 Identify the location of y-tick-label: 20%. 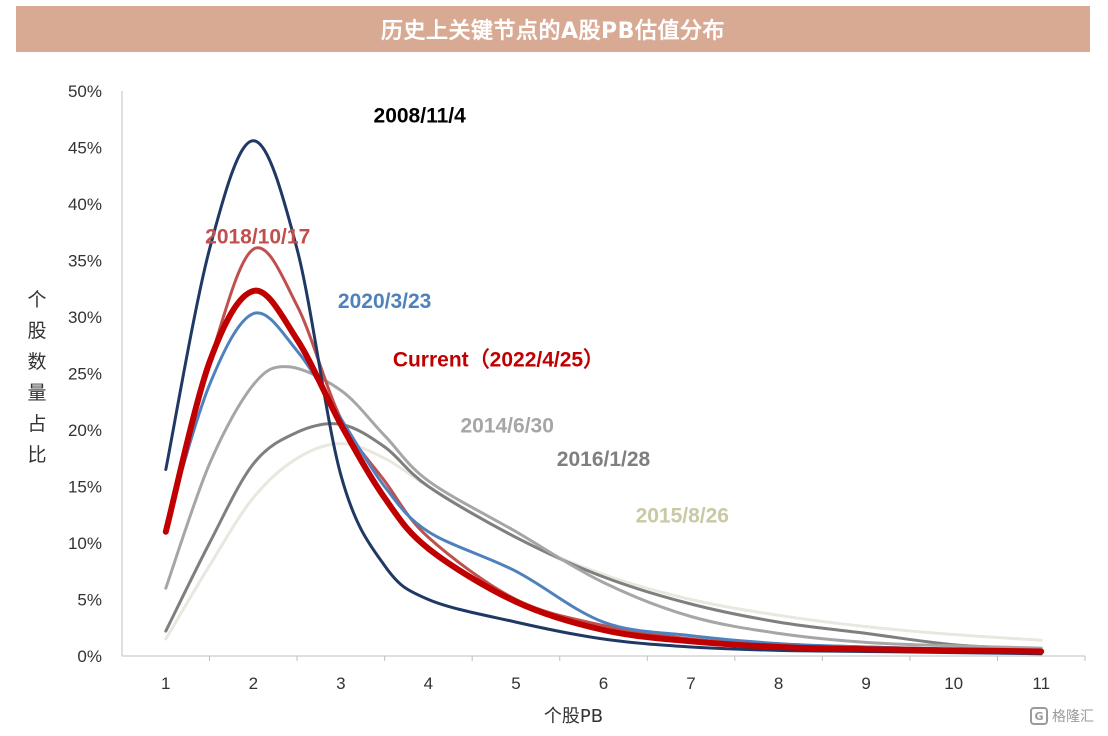
(85, 430).